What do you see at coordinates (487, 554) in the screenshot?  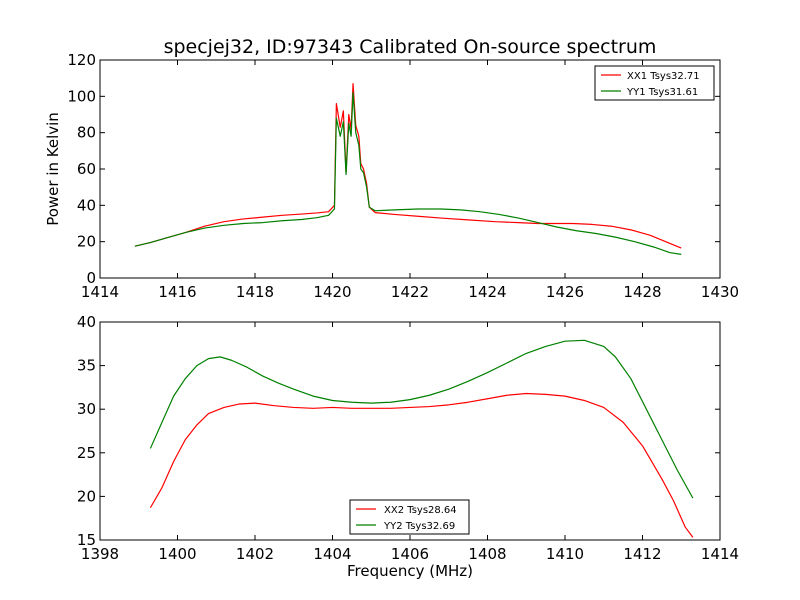 I see `x-tick-label: 1408` at bounding box center [487, 554].